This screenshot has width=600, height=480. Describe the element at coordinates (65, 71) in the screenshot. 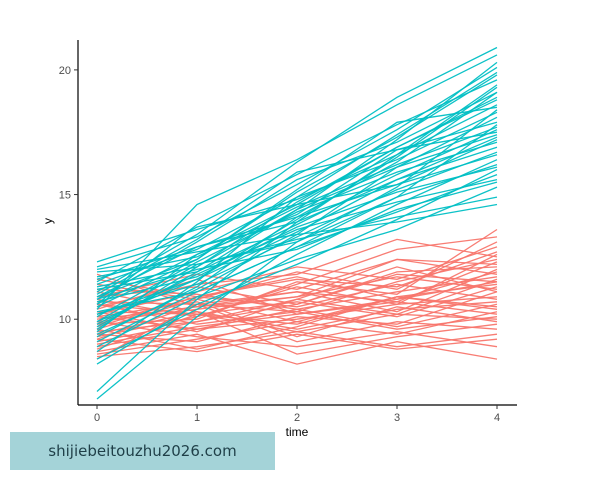

I see `y-tick-label-20: 20` at that location.